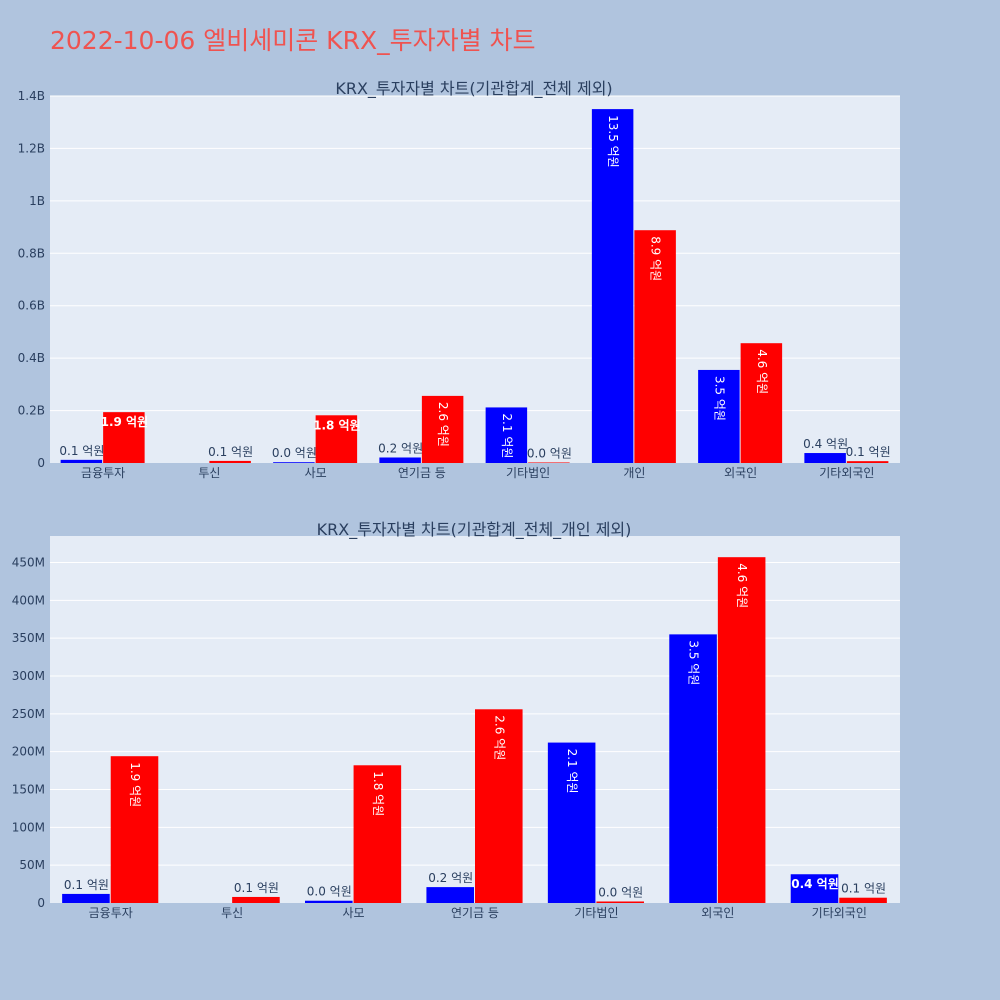  What do you see at coordinates (103, 473) in the screenshot?
I see `top-x-tick-label: 금융투자` at bounding box center [103, 473].